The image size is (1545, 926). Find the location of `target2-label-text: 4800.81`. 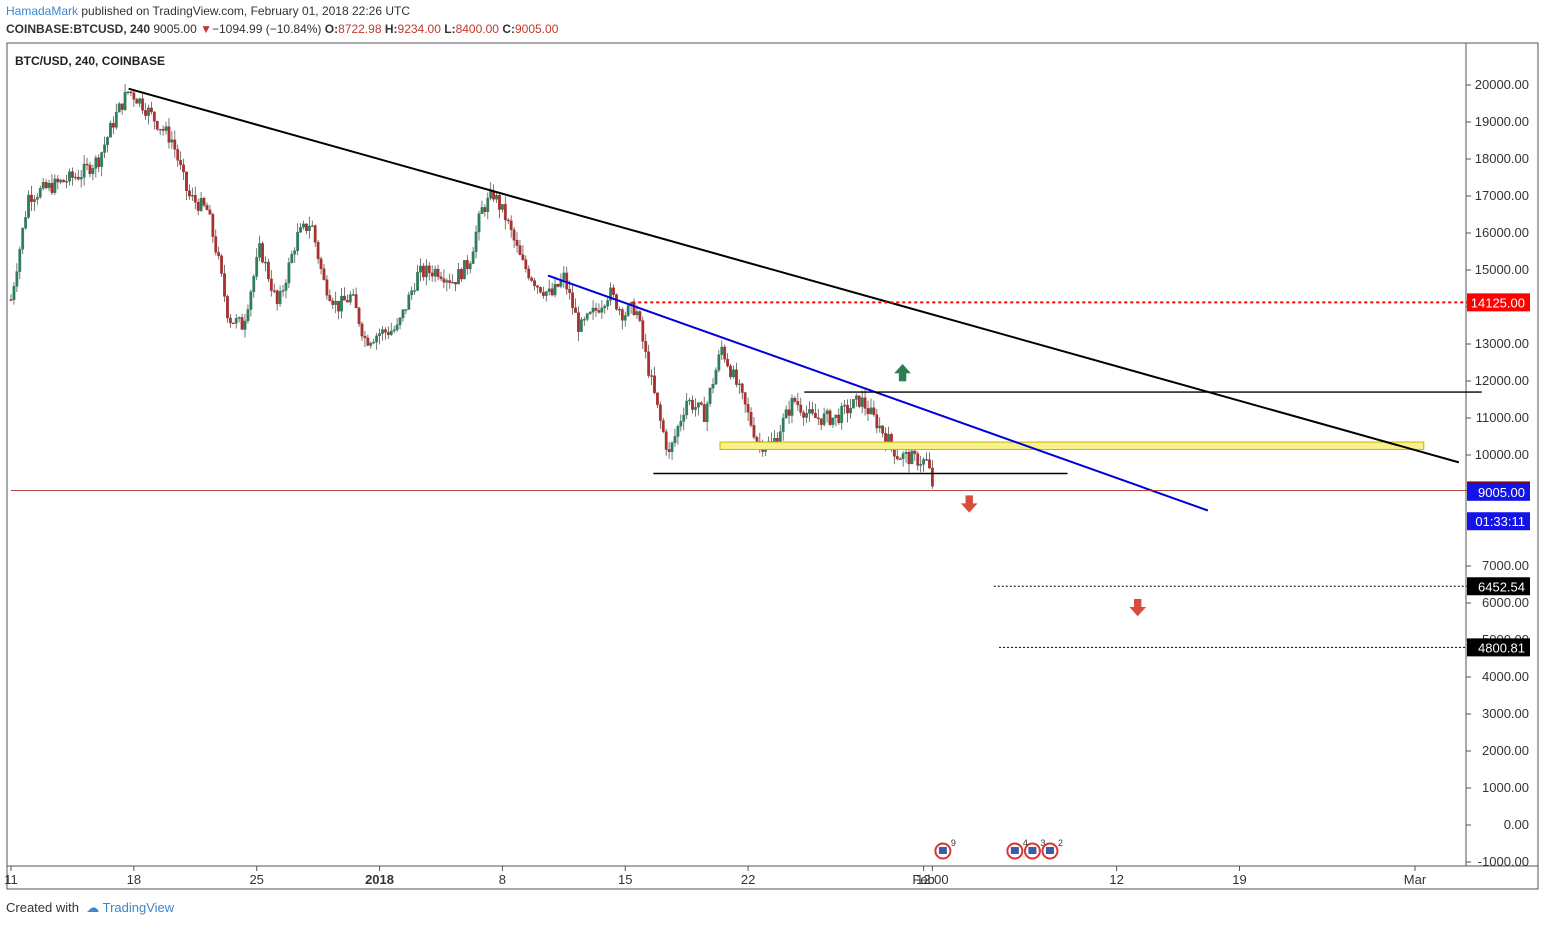

target2-label-text: 4800.81 is located at coordinates (1501, 647).